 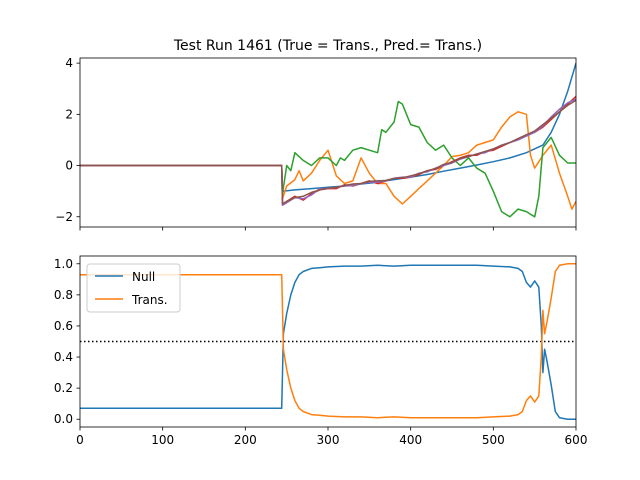 I want to click on y-tick-label: 0.6, so click(x=63, y=326).